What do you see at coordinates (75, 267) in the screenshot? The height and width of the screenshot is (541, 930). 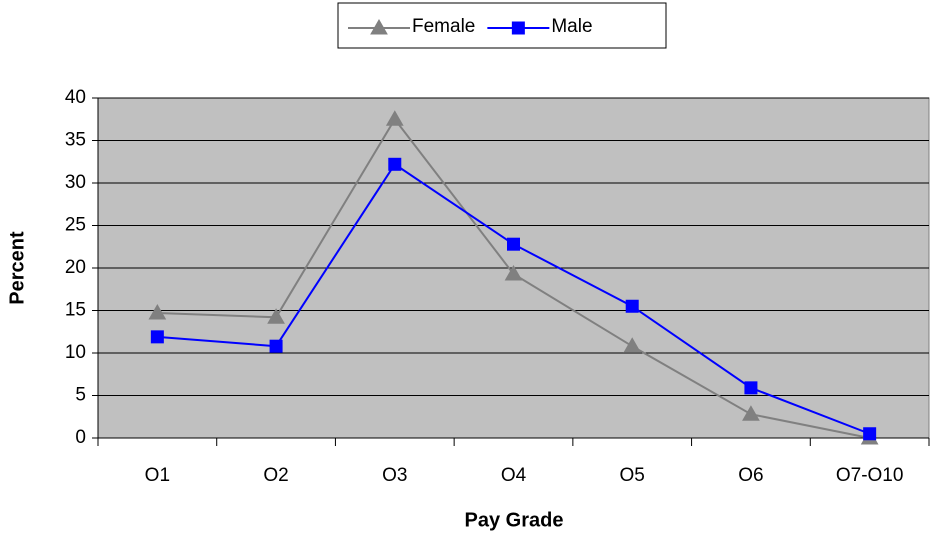 I see `y-tick-label: 20` at bounding box center [75, 267].